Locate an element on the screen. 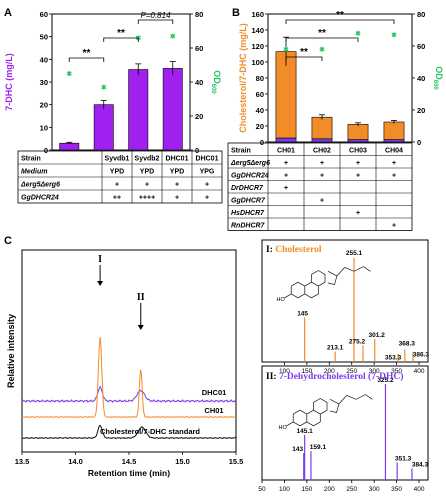  panel-label-b: B is located at coordinates (236, 13).